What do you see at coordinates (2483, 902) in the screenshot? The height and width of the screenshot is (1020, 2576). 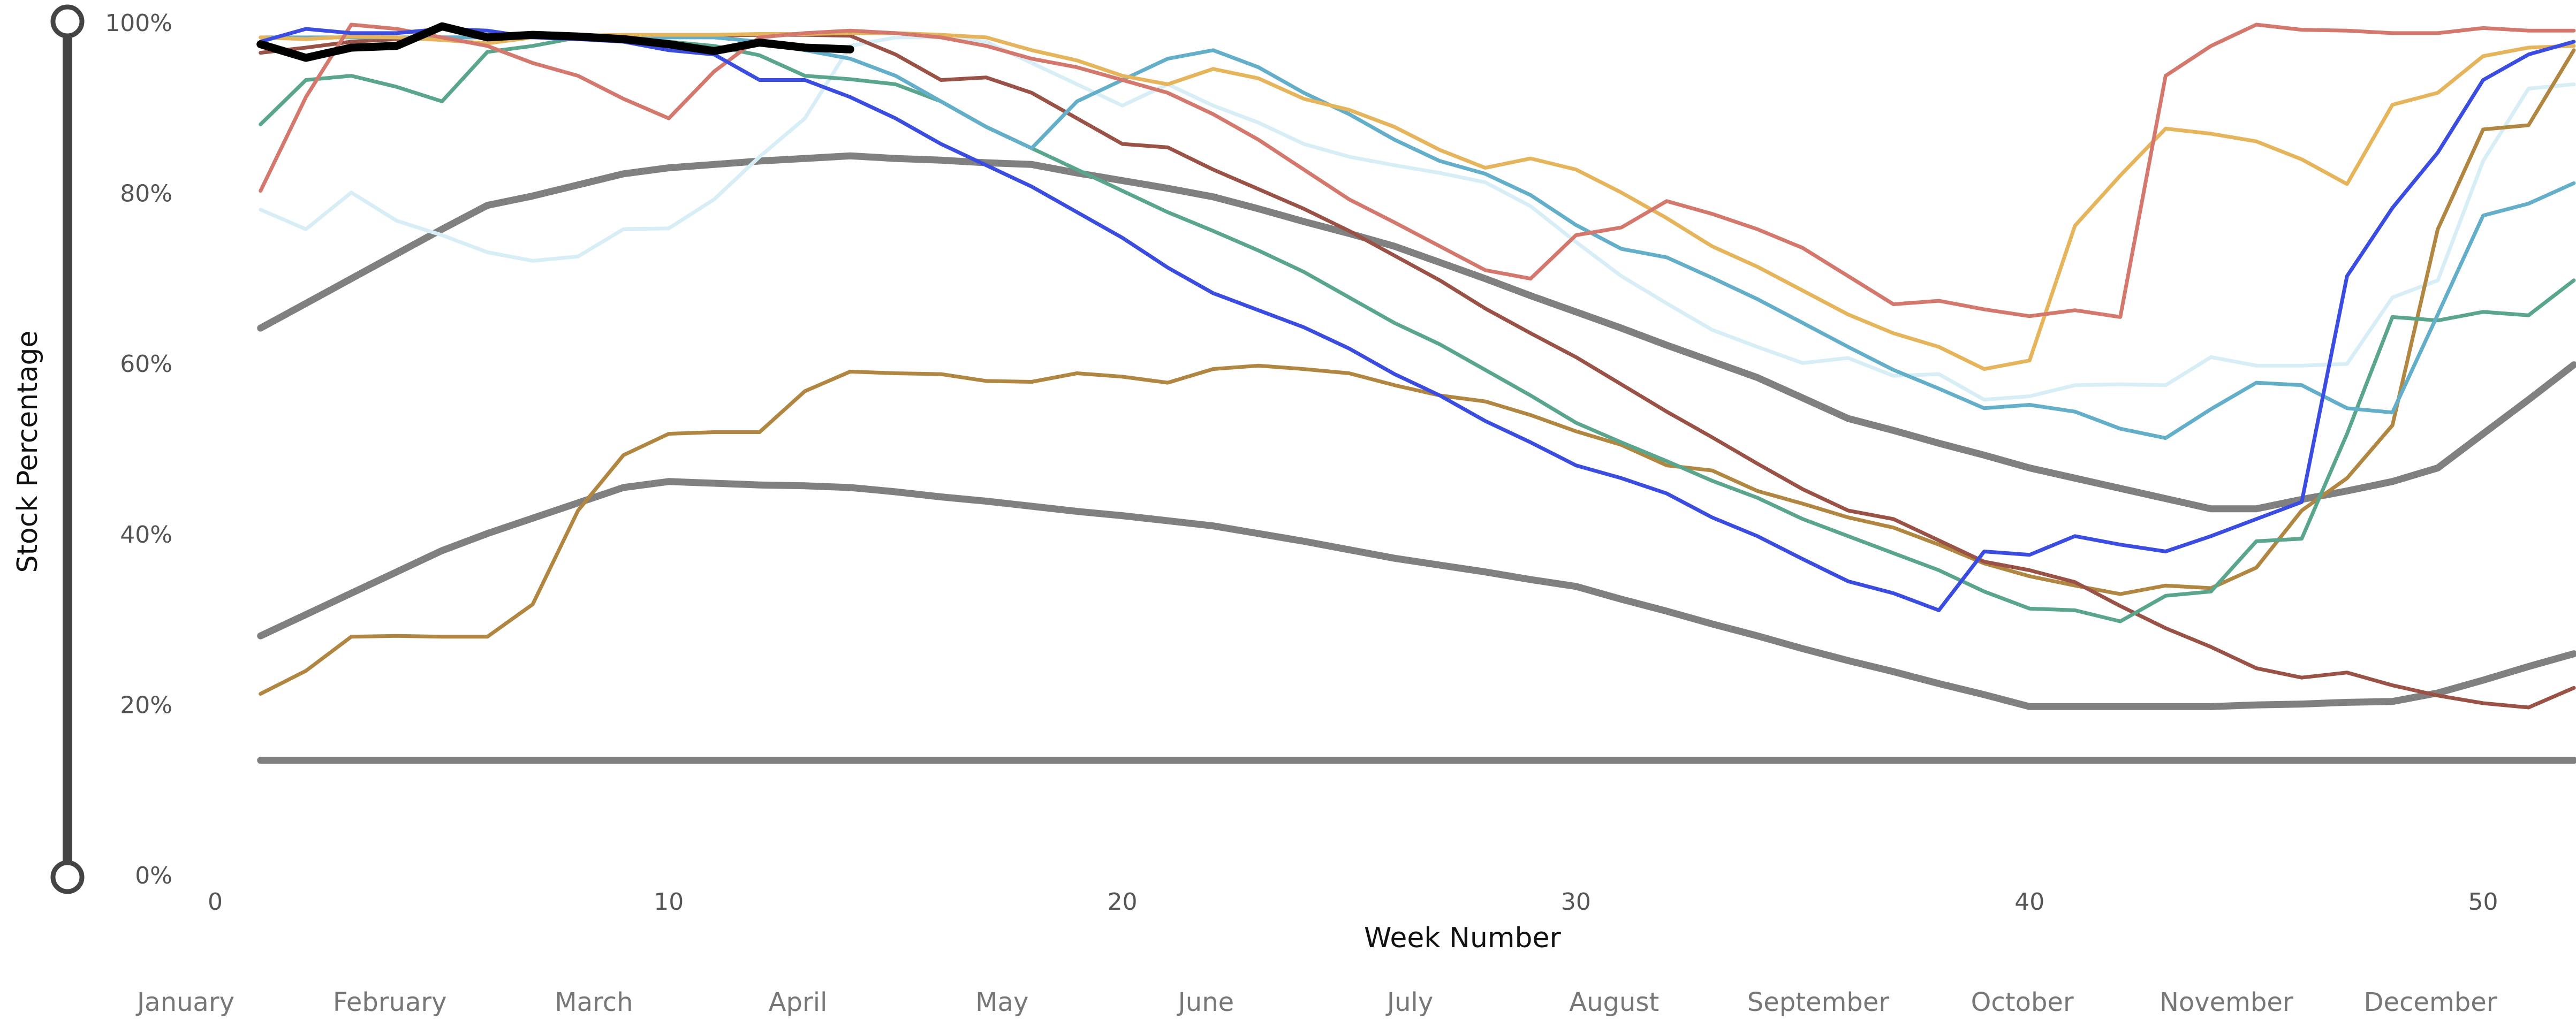 I see `x-tick-label: 50` at bounding box center [2483, 902].